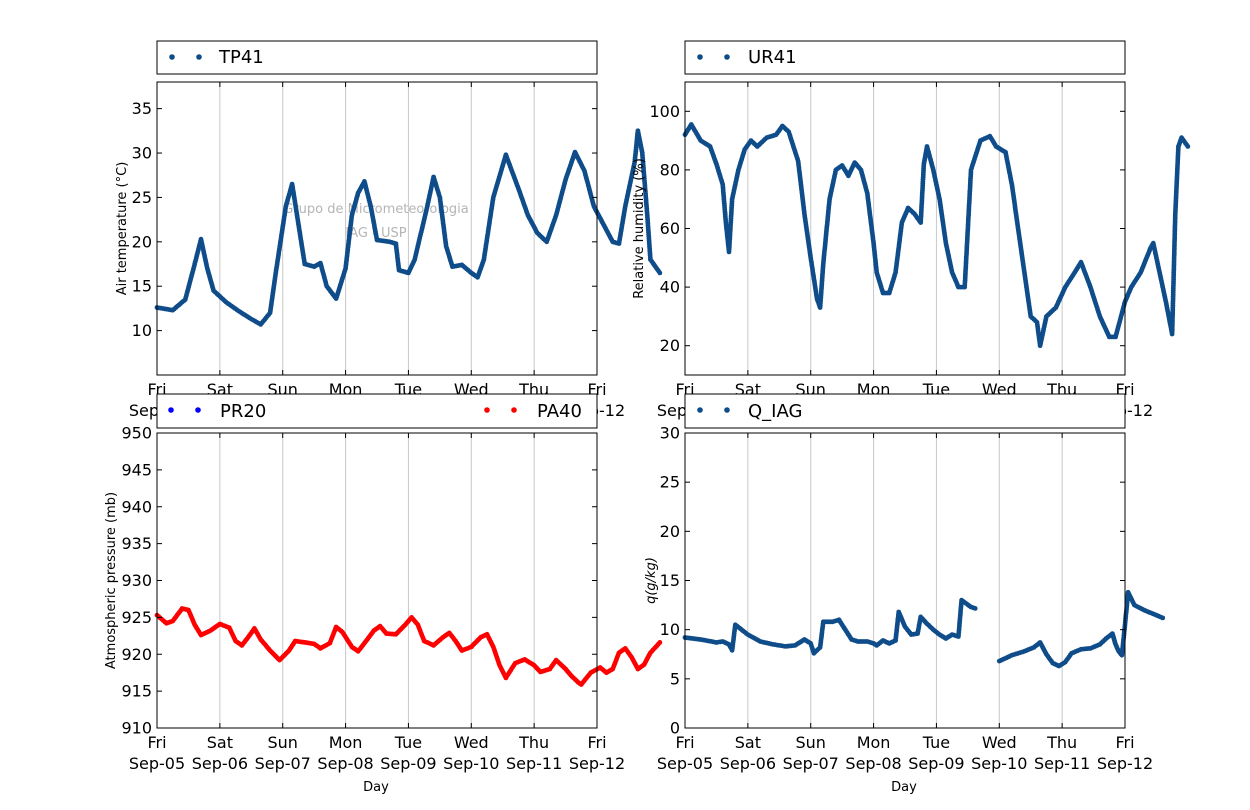 Image resolution: width=1250 pixels, height=810 pixels. What do you see at coordinates (243, 411) in the screenshot?
I see `legend-label-pr20: PR20` at bounding box center [243, 411].